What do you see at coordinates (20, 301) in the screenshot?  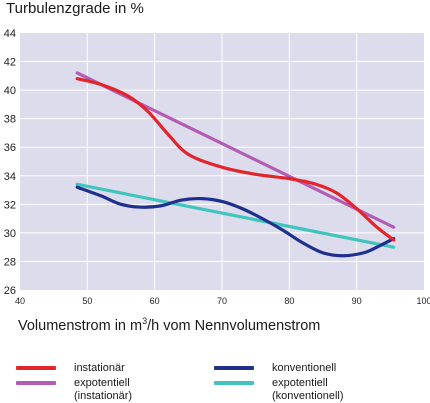 I see `x-tick-label: 40` at bounding box center [20, 301].